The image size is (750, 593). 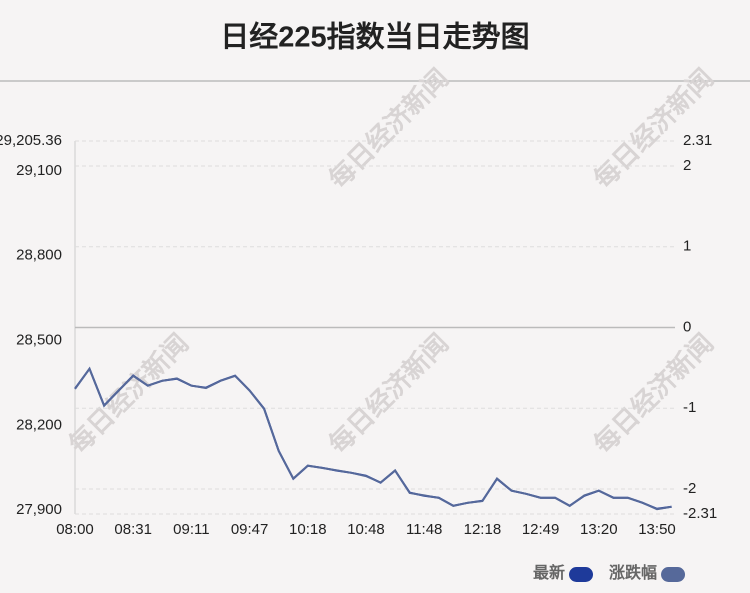 I want to click on y2-tick-label: 1, so click(x=687, y=246).